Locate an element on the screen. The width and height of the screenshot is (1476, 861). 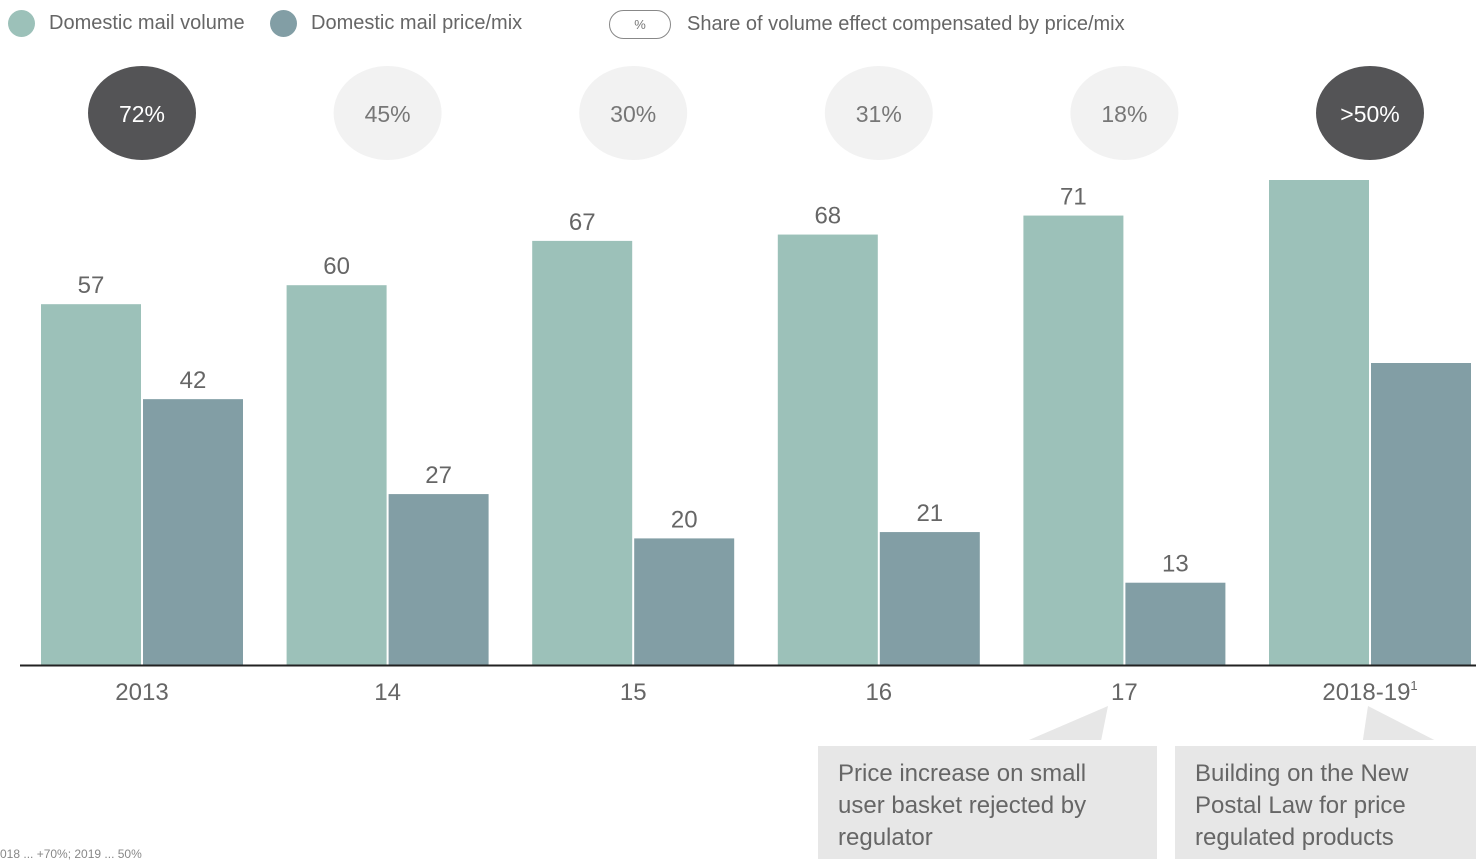
x-tick-label-5: 2018-191 is located at coordinates (1369, 692).